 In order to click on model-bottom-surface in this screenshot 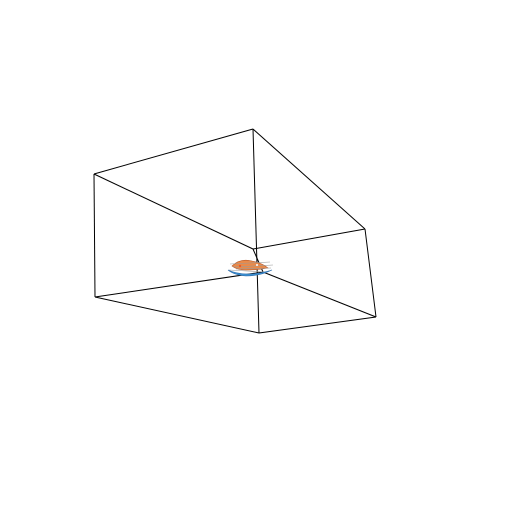, I will do `click(250, 273)`.